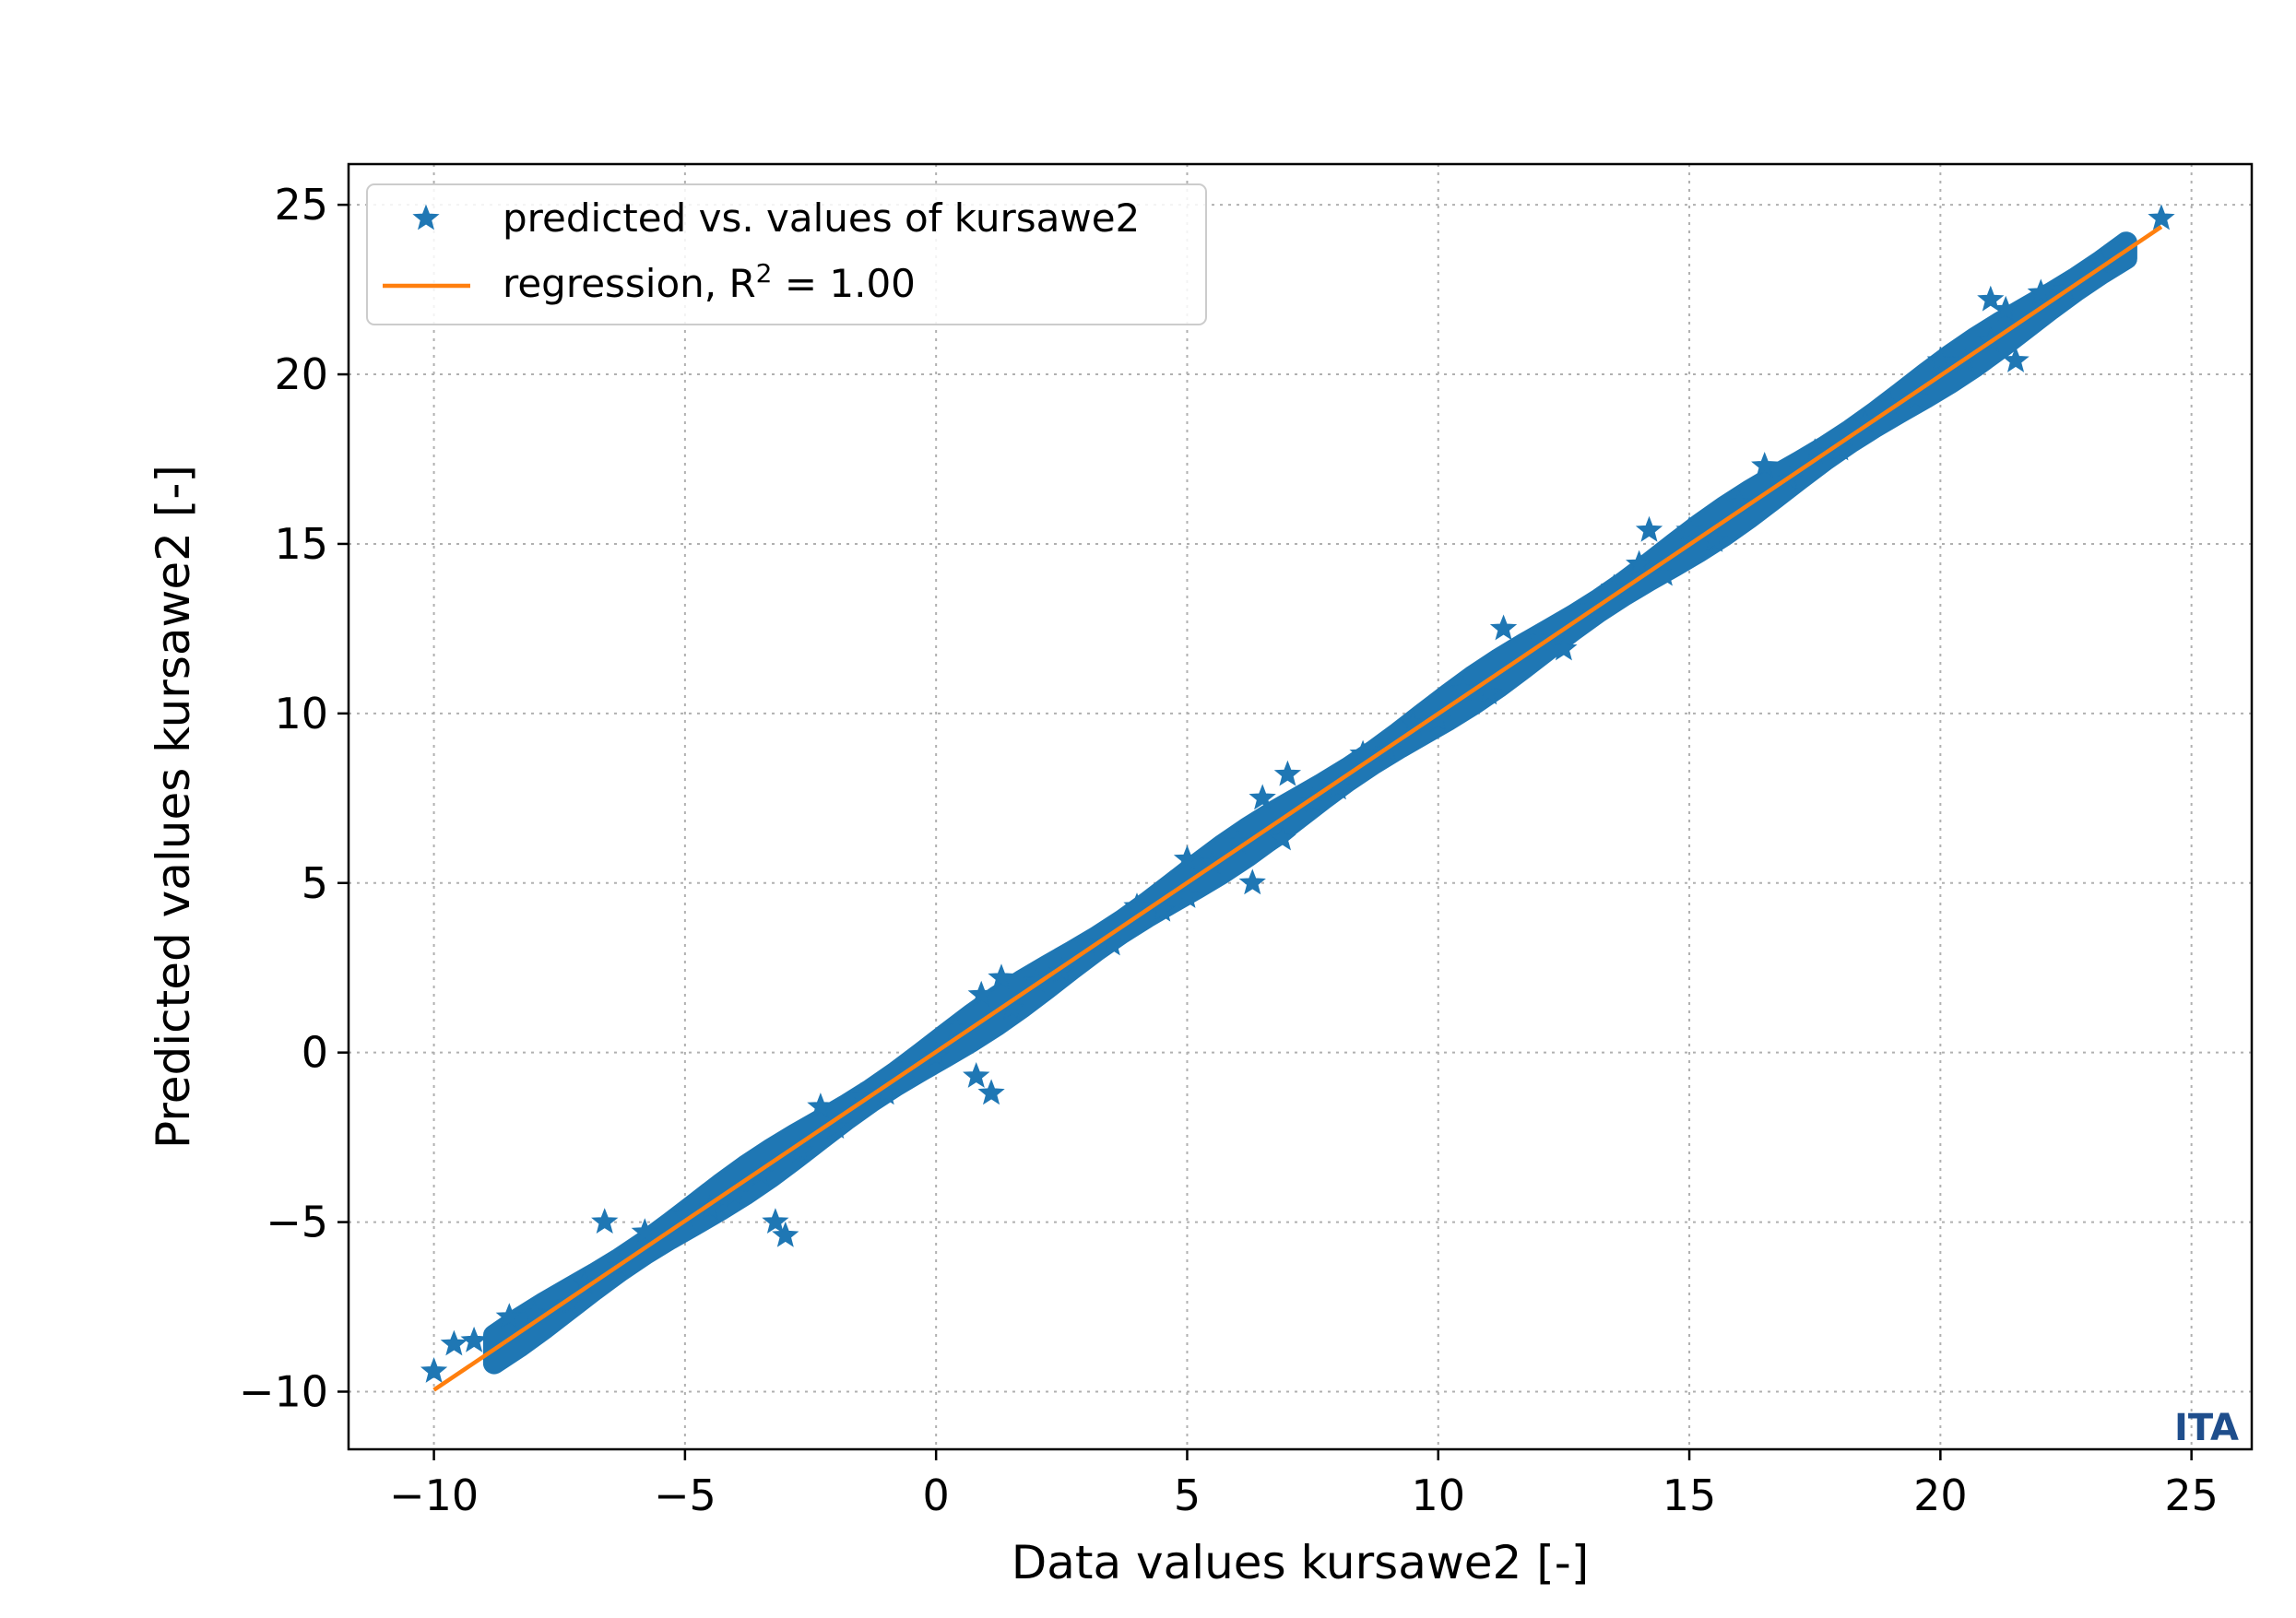 The width and height of the screenshot is (2296, 1618). Describe the element at coordinates (685, 1495) in the screenshot. I see `x-tick-label: −5` at that location.